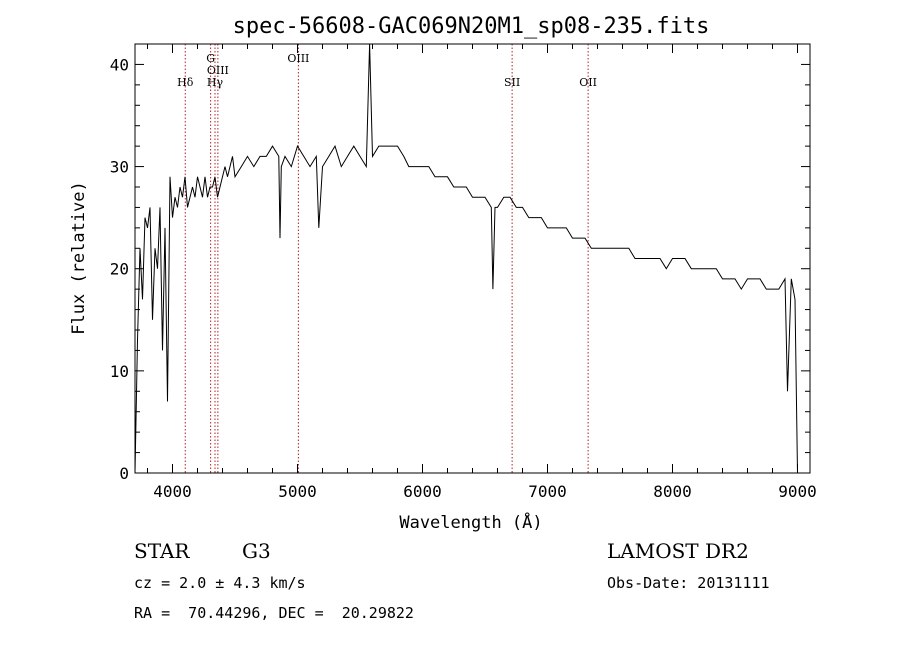 This screenshot has width=900, height=649. What do you see at coordinates (256, 551) in the screenshot?
I see `object-subclass: G3` at bounding box center [256, 551].